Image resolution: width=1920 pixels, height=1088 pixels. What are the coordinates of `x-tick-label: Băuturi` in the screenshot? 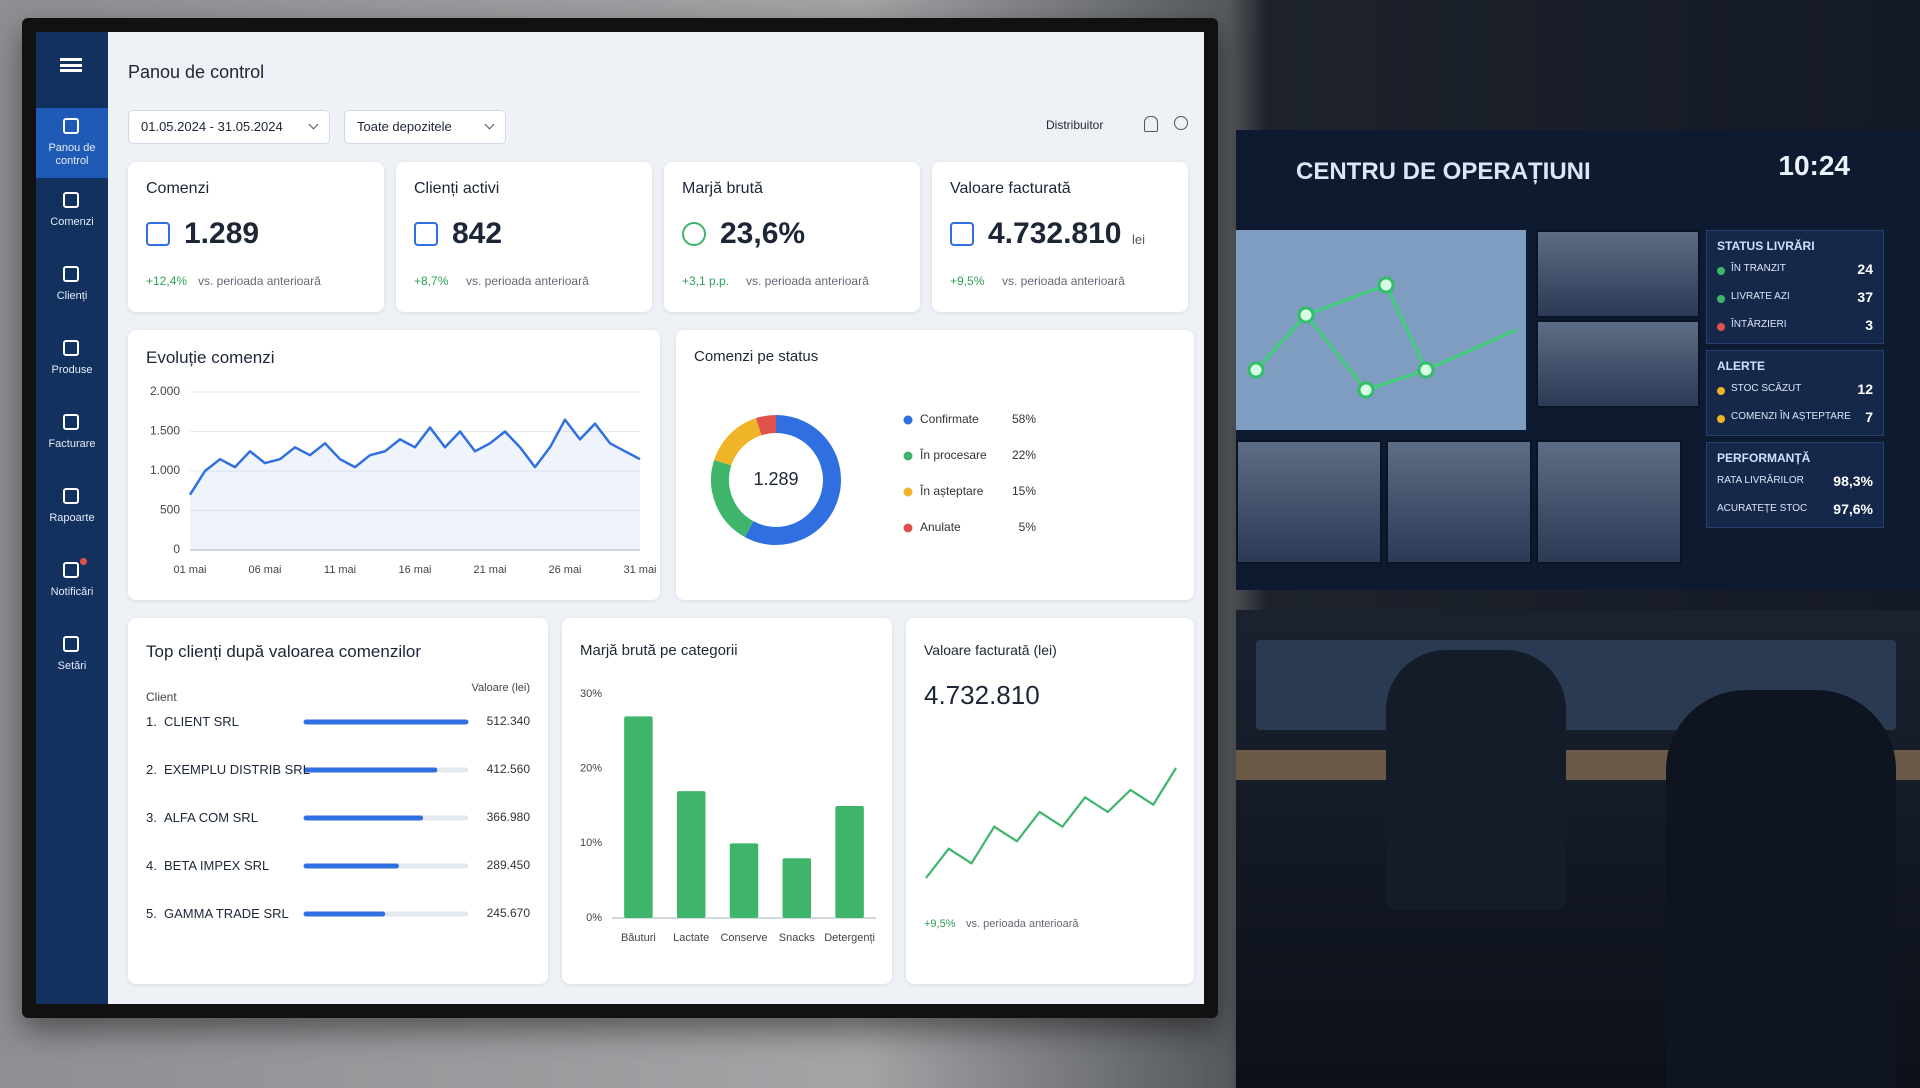 It's located at (638, 938).